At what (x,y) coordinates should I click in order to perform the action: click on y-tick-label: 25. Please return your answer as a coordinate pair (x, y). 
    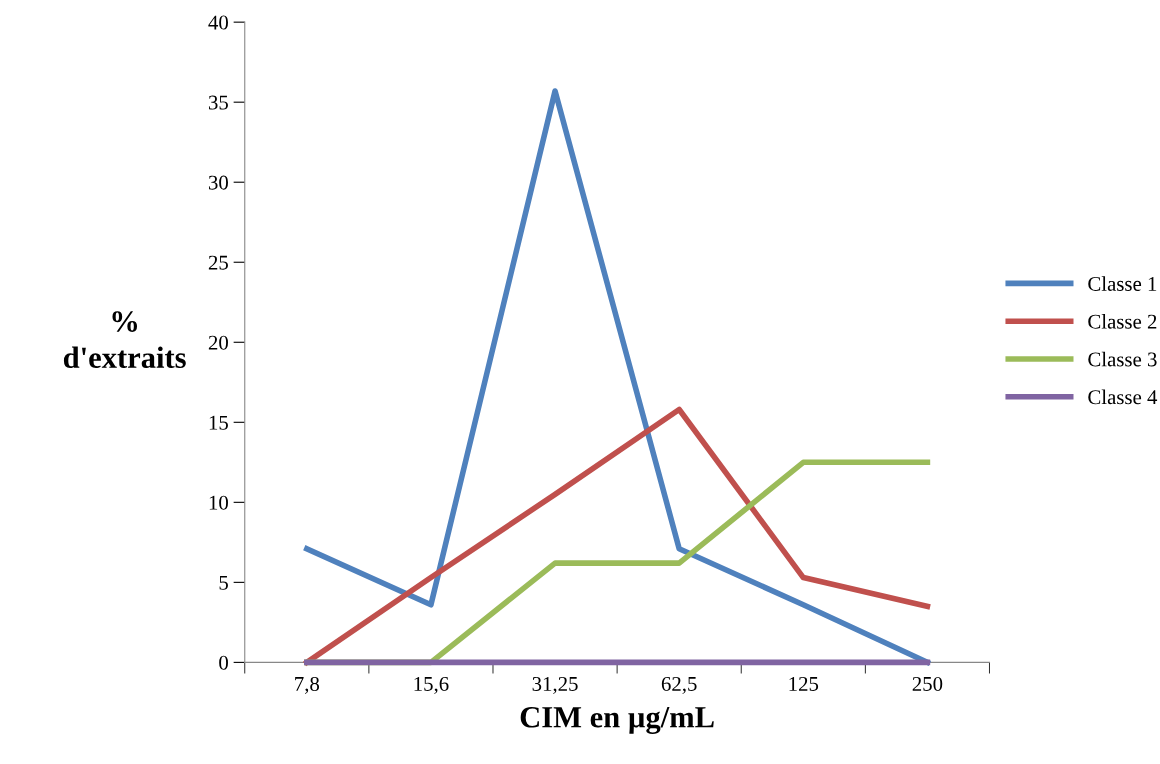
    Looking at the image, I should click on (218, 262).